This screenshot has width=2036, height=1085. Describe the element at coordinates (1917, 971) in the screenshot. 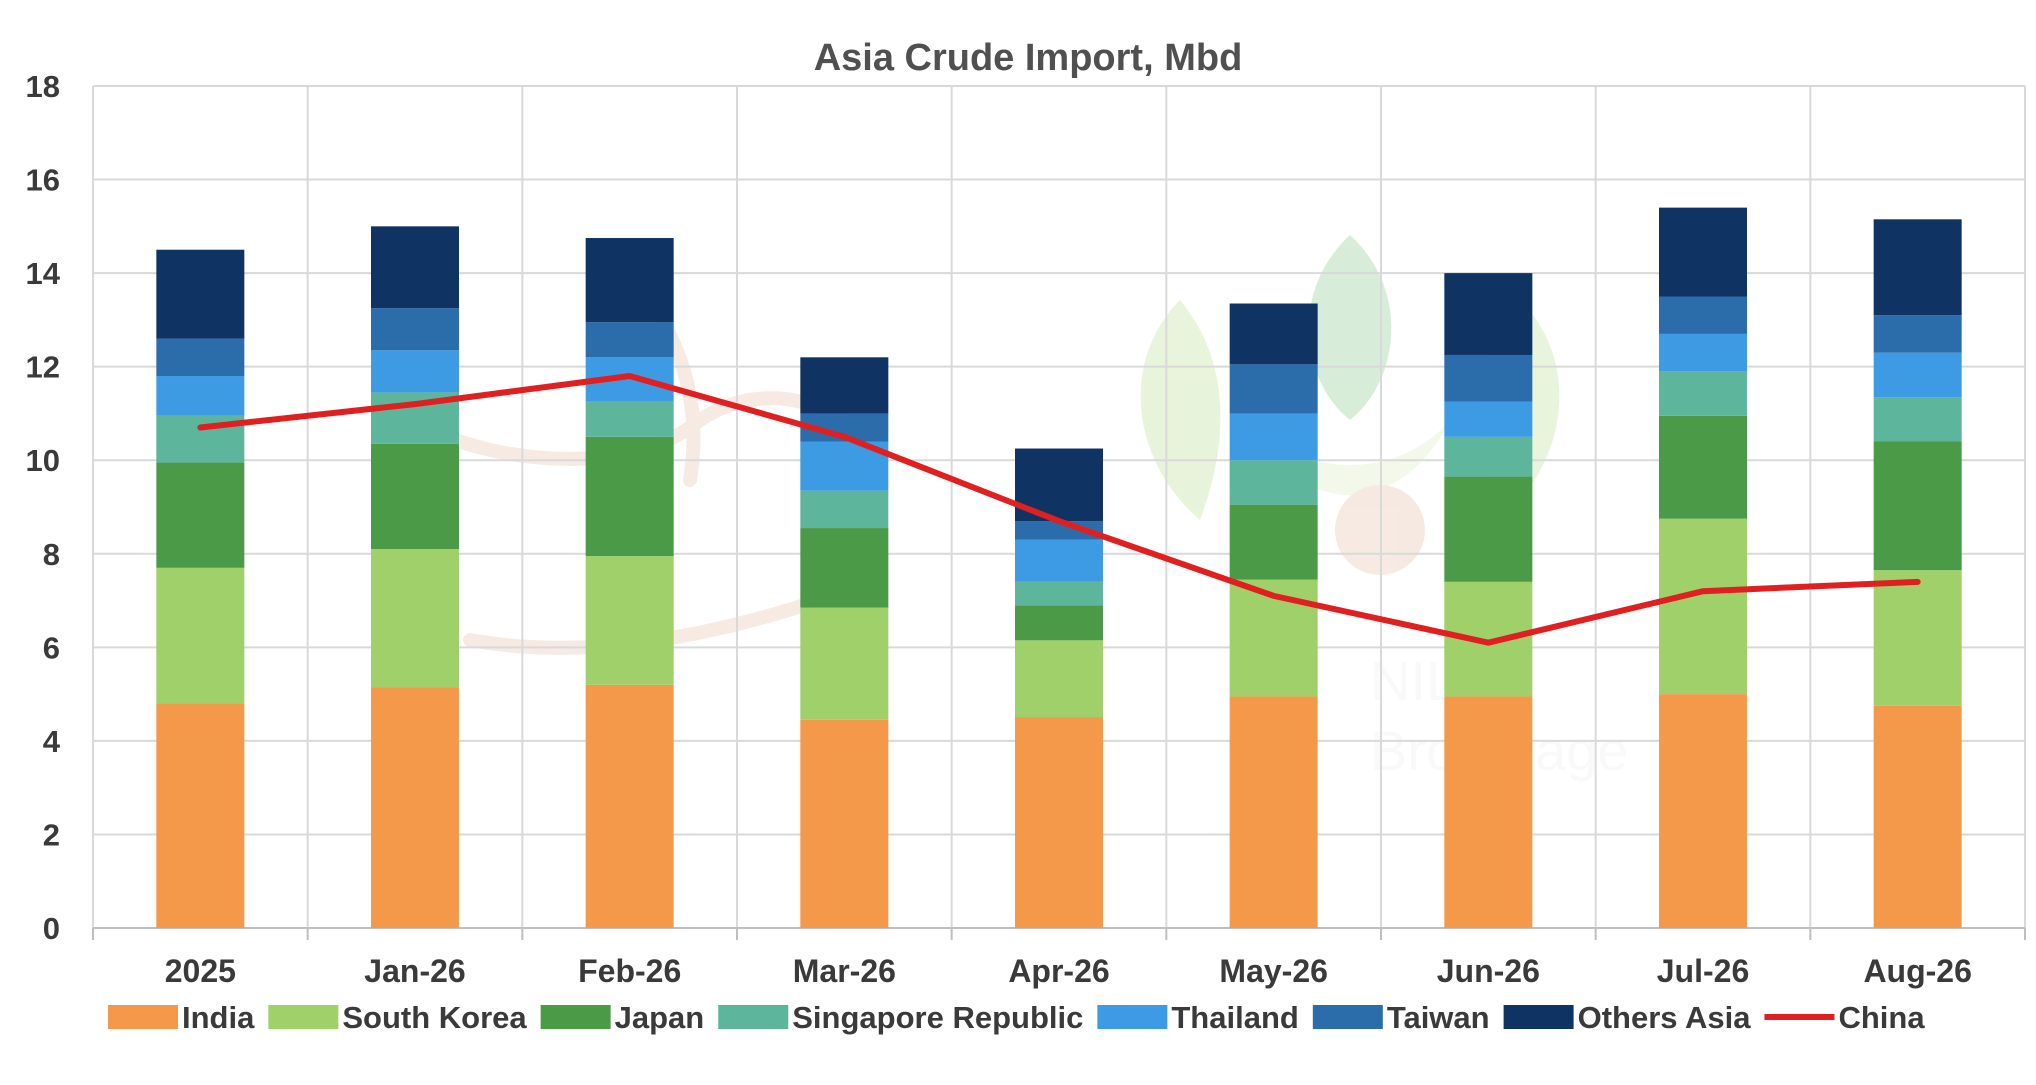

I see `x-tick-label-aug-26: Aug-26` at that location.